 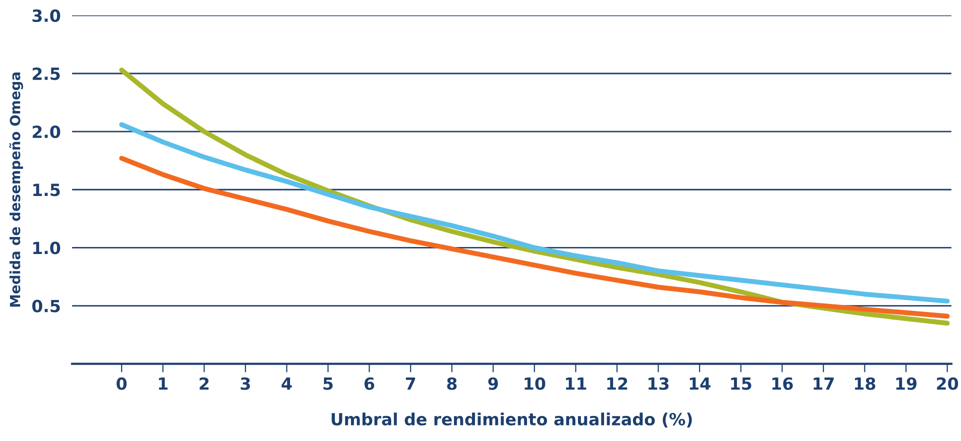 What do you see at coordinates (121, 383) in the screenshot?
I see `x-tick-label: 0` at bounding box center [121, 383].